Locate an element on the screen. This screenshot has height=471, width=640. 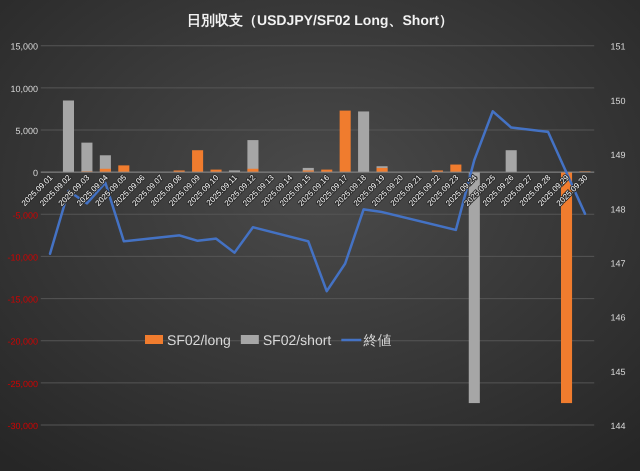
y-tick-label: 15,000 is located at coordinates (24, 47).